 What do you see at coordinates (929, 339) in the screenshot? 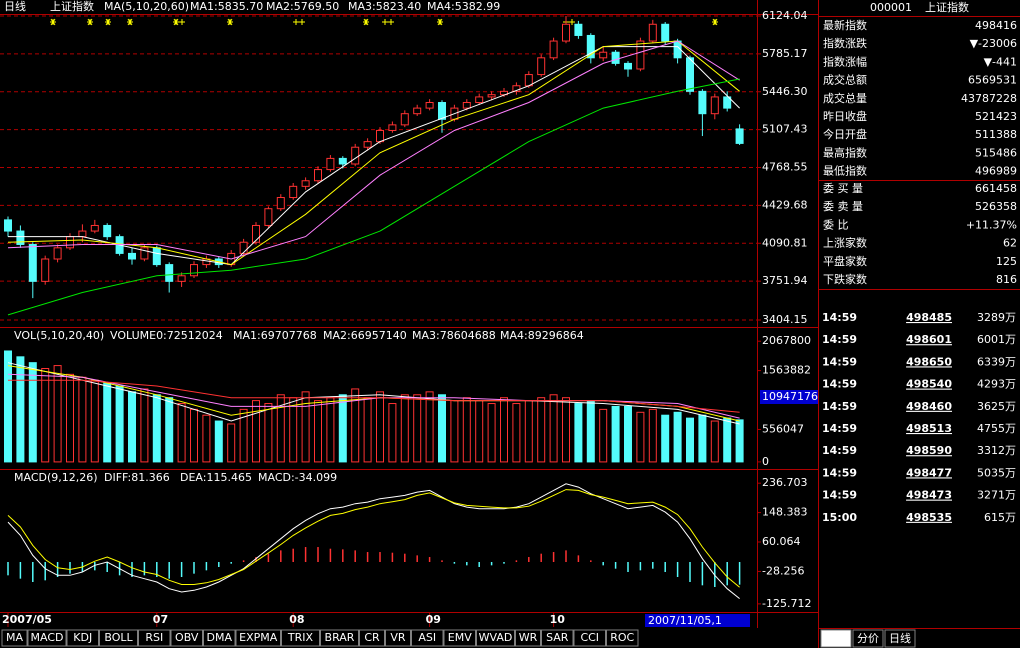
I see `trade-price: 498601` at bounding box center [929, 339].